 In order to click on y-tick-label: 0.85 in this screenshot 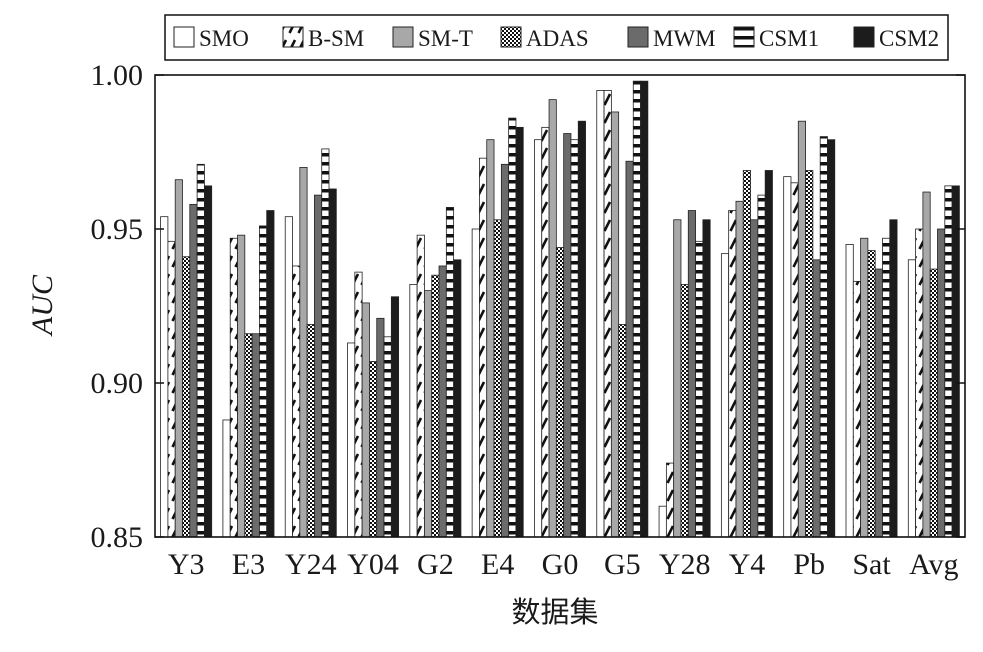, I will do `click(117, 537)`.